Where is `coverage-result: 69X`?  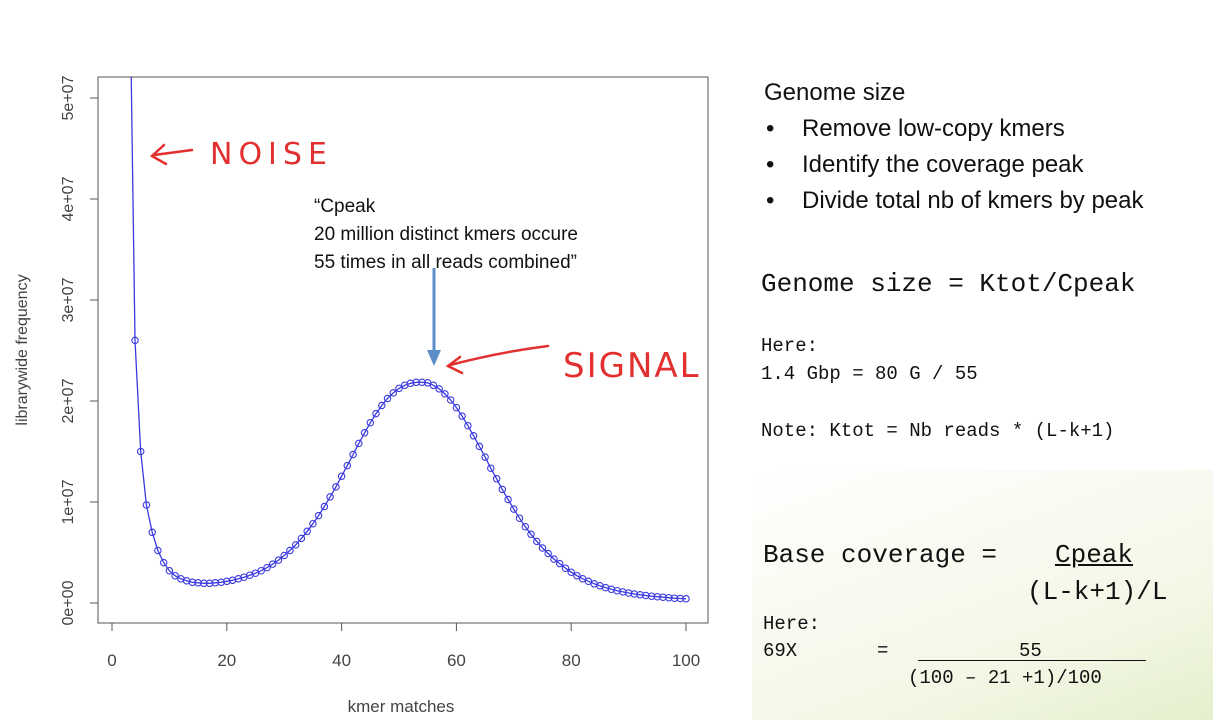
coverage-result: 69X is located at coordinates (780, 651).